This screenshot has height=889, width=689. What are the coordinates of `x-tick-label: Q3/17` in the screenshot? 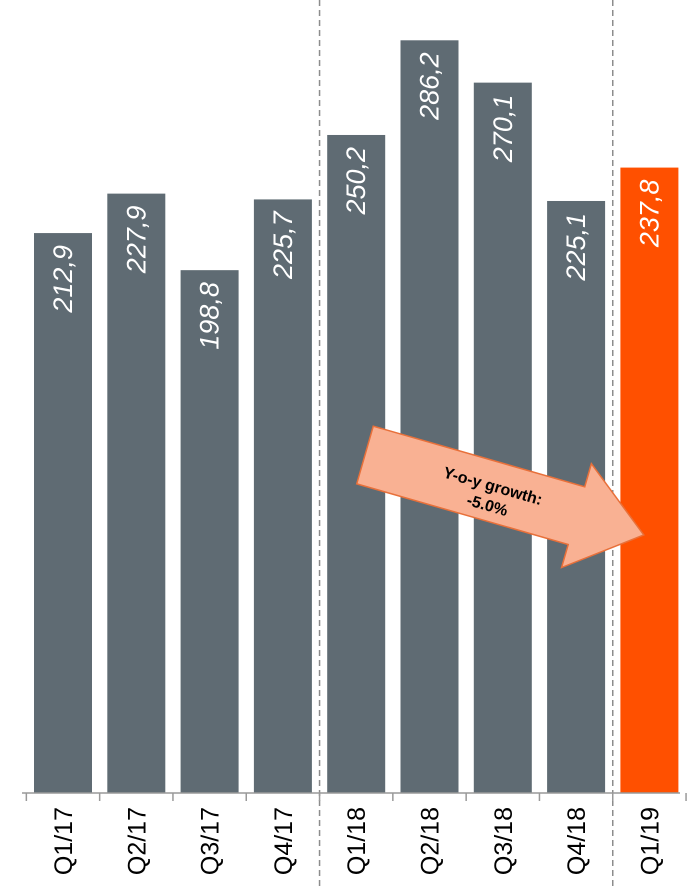 It's located at (211, 841).